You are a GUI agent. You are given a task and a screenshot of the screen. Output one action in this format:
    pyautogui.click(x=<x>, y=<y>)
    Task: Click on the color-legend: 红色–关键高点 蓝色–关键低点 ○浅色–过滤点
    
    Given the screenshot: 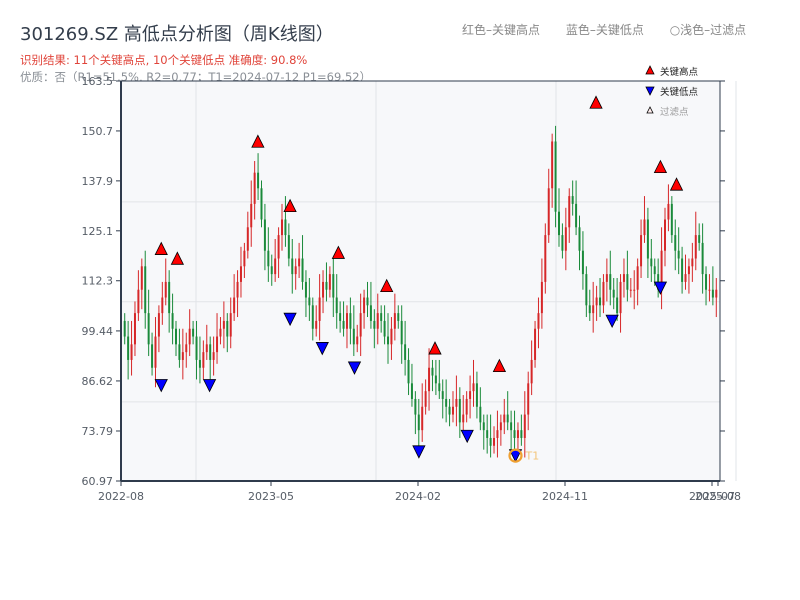 What is the action you would take?
    pyautogui.click(x=604, y=29)
    